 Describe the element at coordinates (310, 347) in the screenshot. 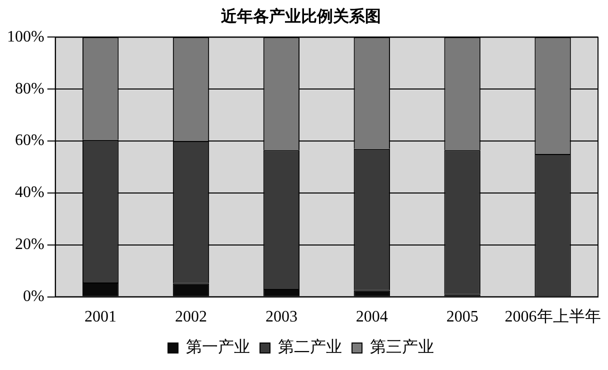

I see `legend-label: 第二产业` at that location.